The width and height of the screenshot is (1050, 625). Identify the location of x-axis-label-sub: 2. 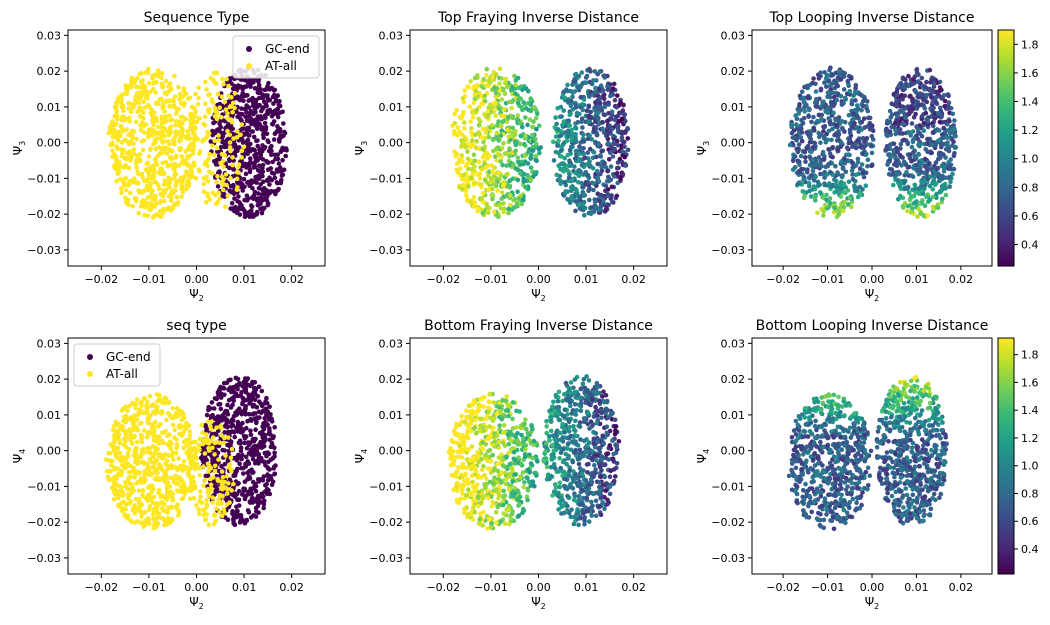
(876, 298).